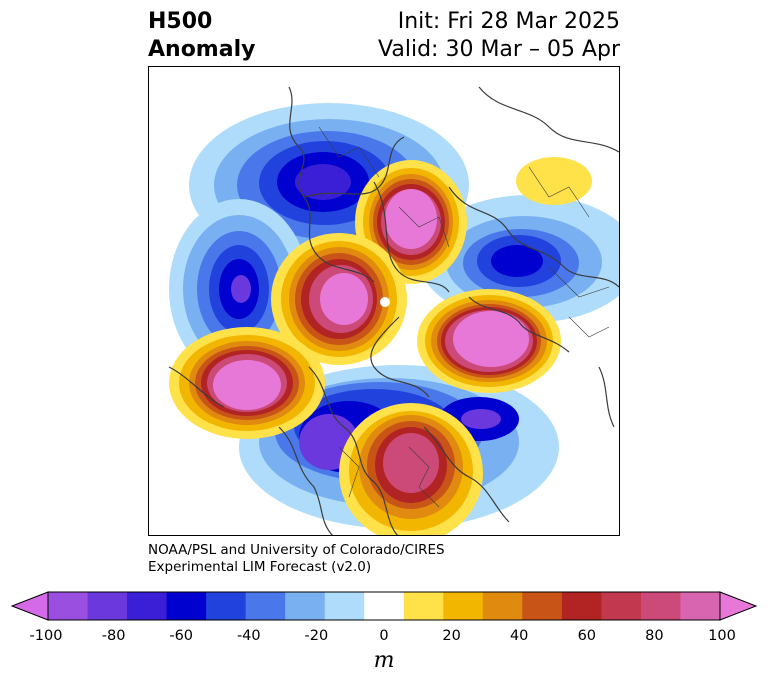  What do you see at coordinates (180, 21) in the screenshot?
I see `title-line-1: H500` at bounding box center [180, 21].